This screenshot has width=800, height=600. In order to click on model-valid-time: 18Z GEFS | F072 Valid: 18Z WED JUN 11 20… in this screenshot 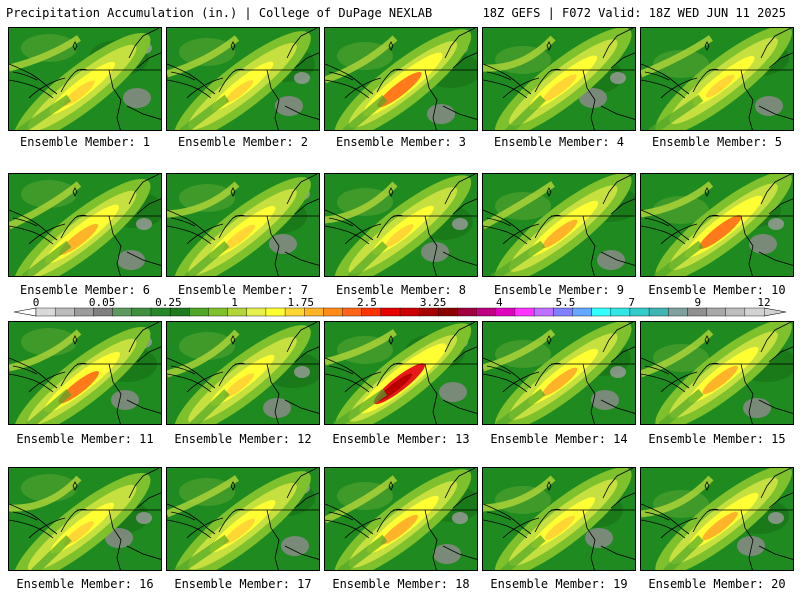, I will do `click(634, 13)`.